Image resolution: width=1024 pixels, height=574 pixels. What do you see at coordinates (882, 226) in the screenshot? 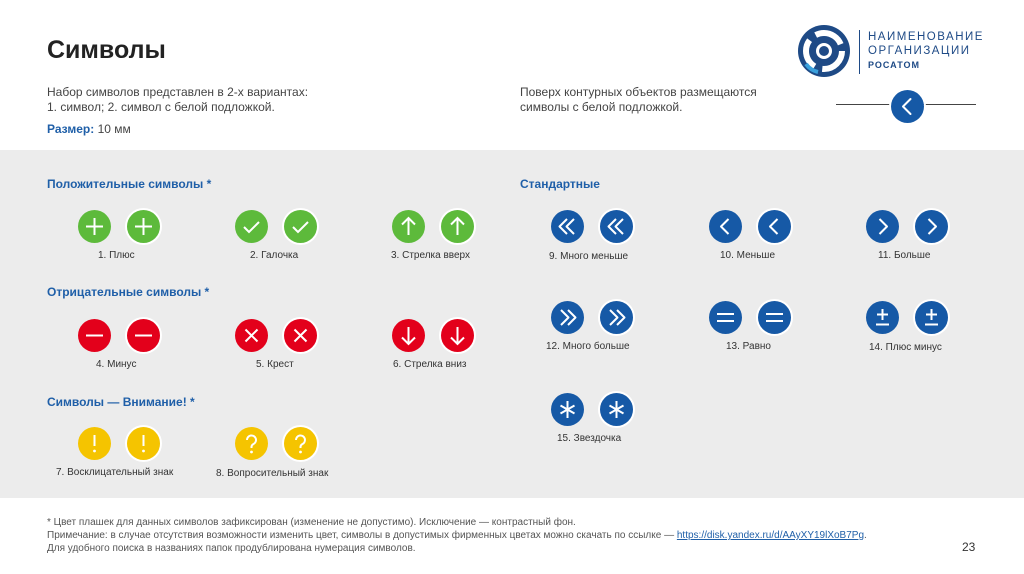
I see `chevron-right-icon` at bounding box center [882, 226].